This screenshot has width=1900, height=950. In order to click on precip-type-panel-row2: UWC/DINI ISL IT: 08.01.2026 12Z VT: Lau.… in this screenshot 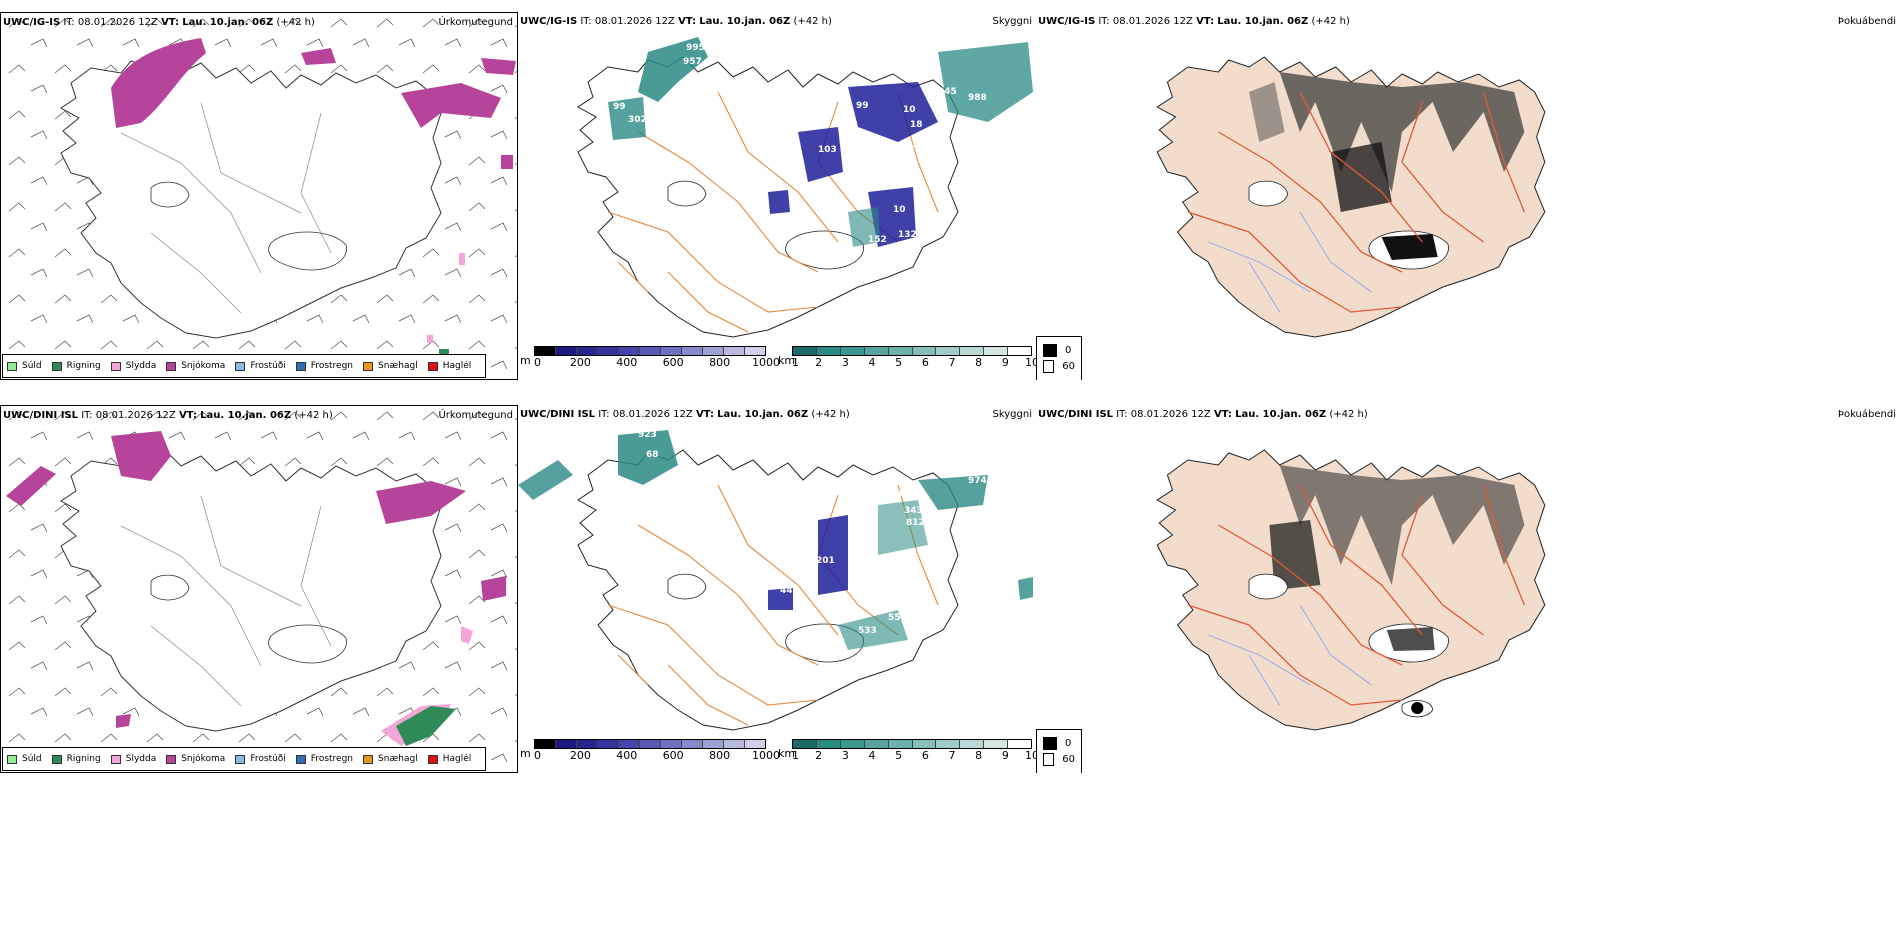, I will do `click(259, 589)`.